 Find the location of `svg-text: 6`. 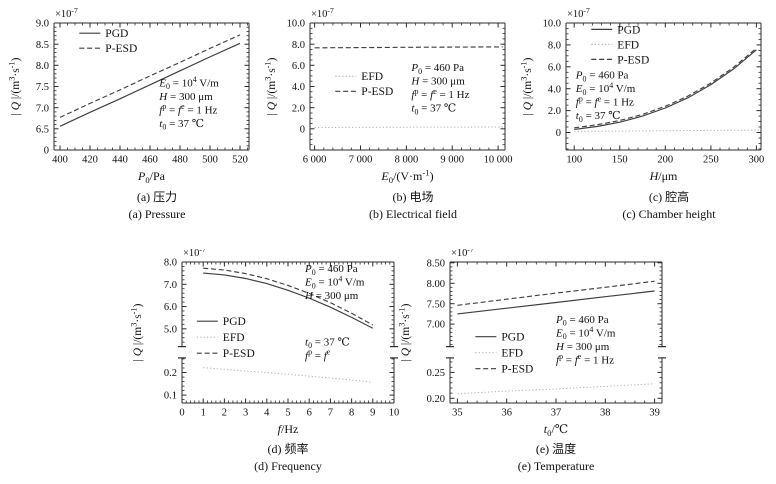

svg-text: 6 is located at coordinates (309, 413).